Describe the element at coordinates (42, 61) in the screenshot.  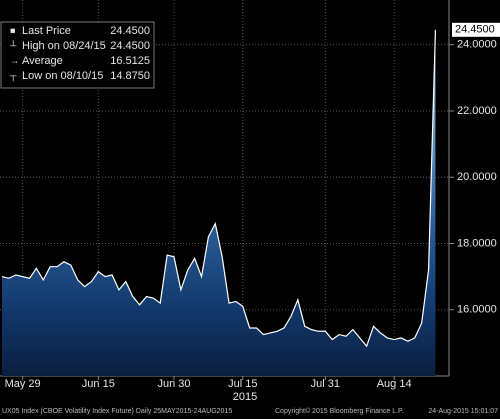
I see `legend-label: Average` at that location.